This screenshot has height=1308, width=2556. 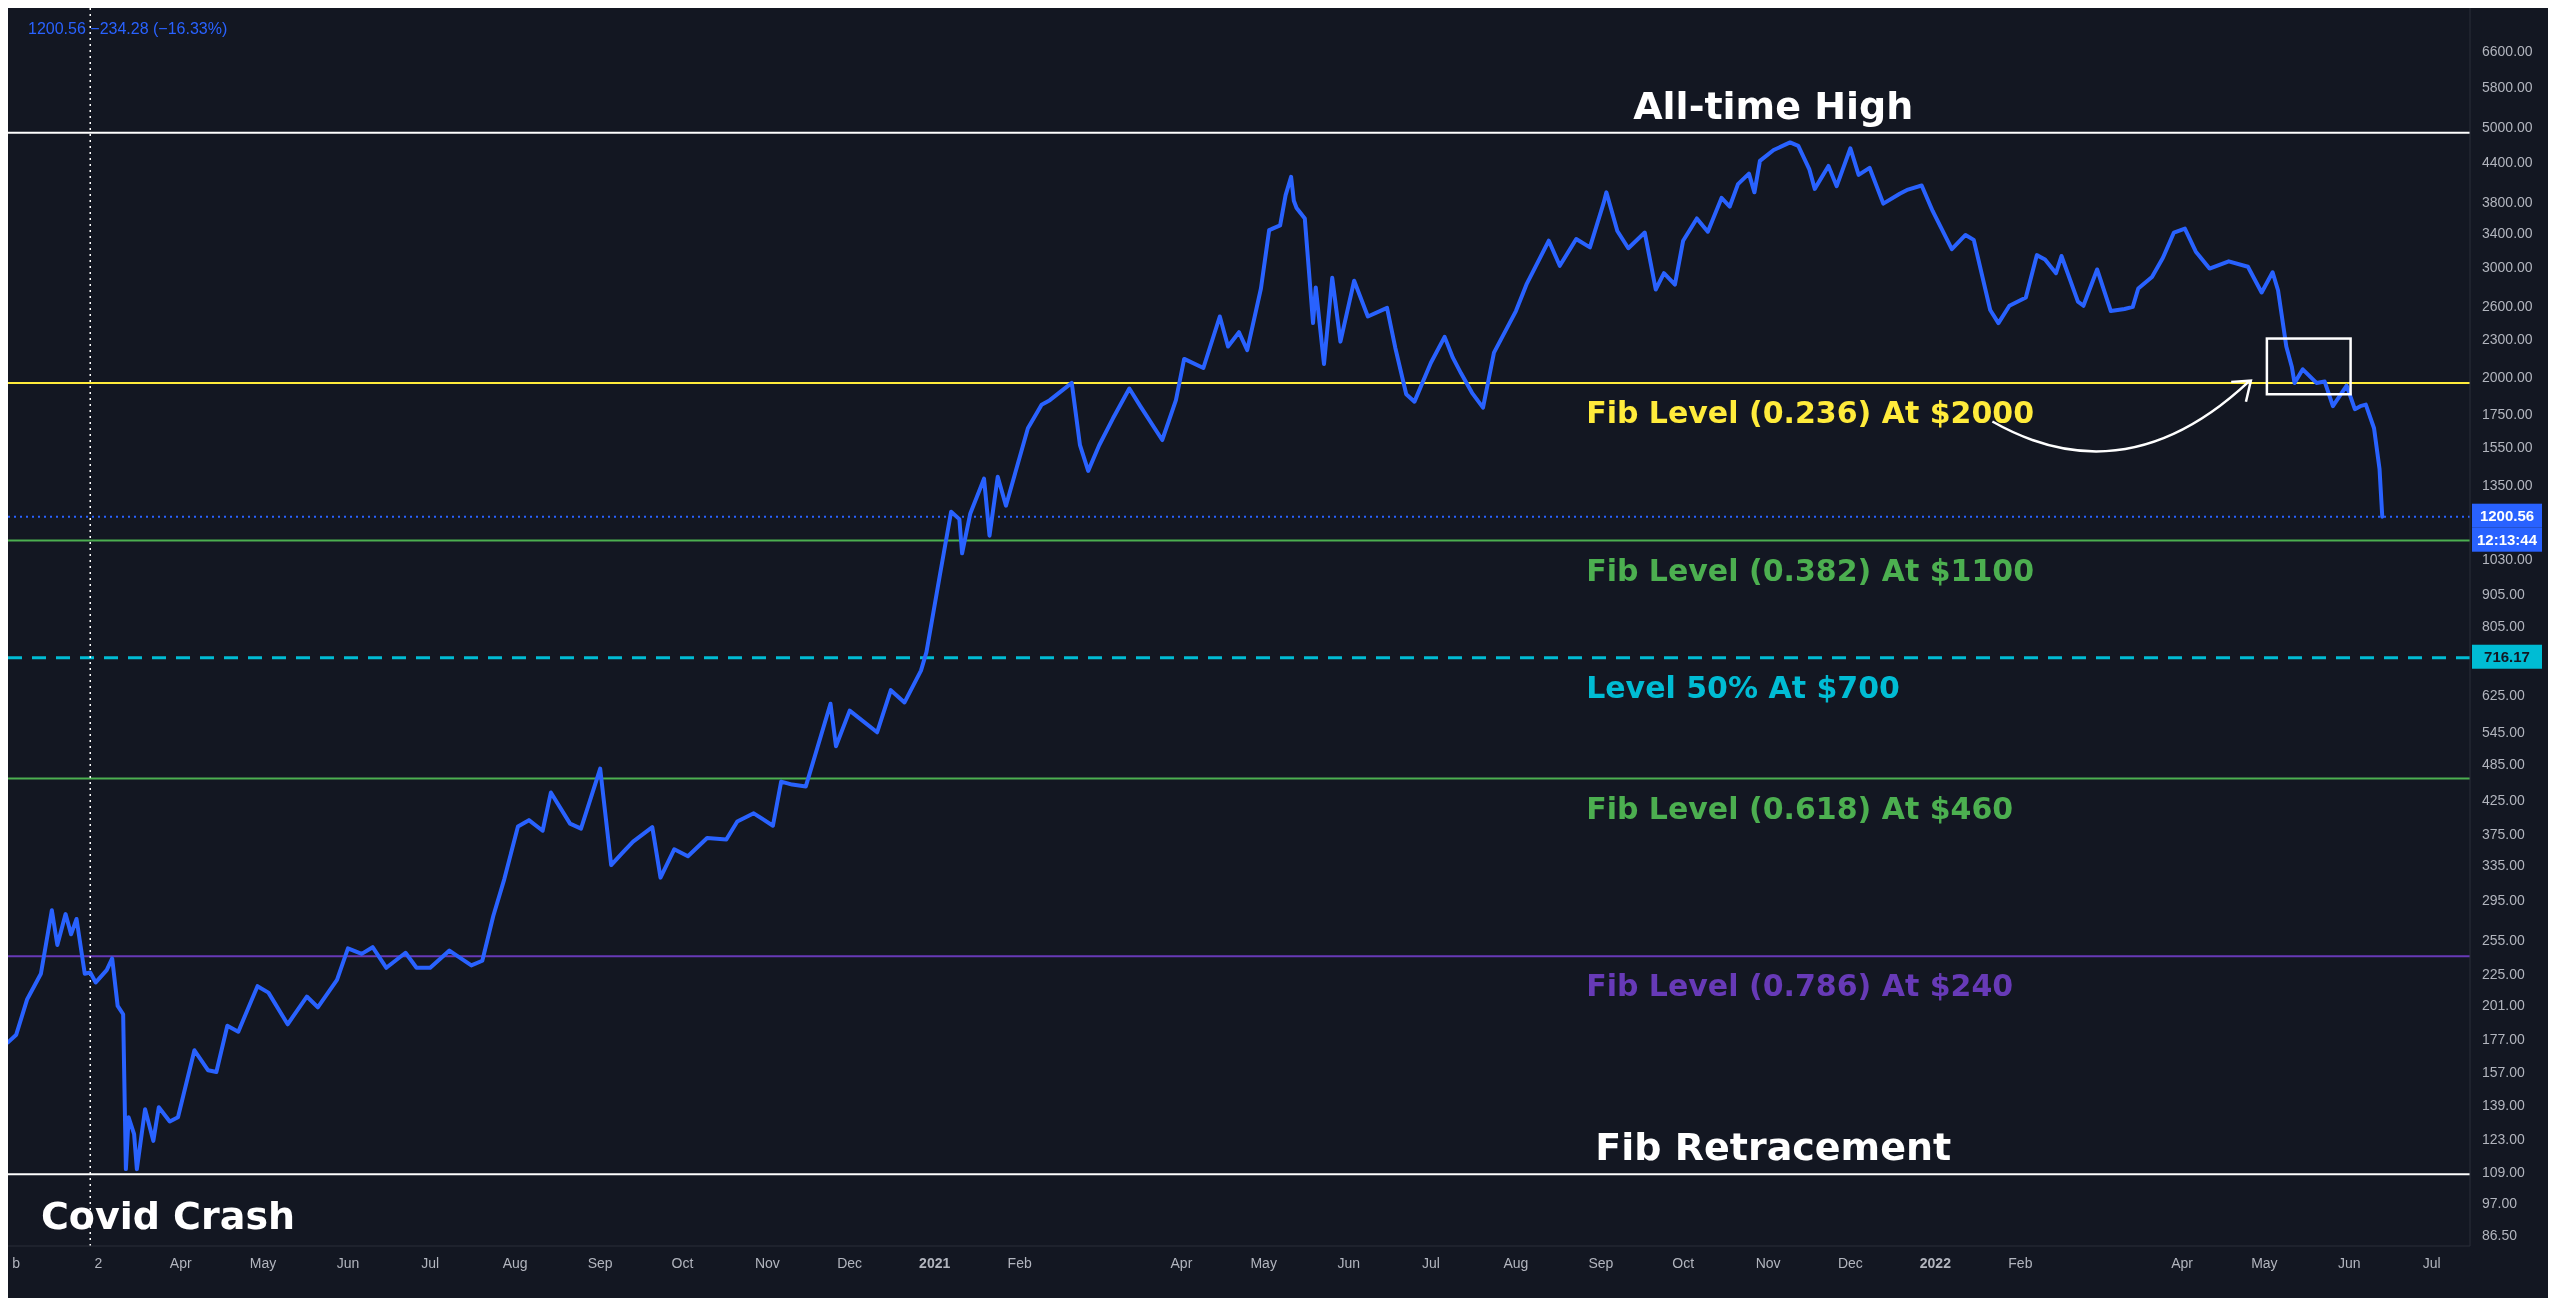 What do you see at coordinates (2504, 1105) in the screenshot?
I see `y-tick-label: 139.00` at bounding box center [2504, 1105].